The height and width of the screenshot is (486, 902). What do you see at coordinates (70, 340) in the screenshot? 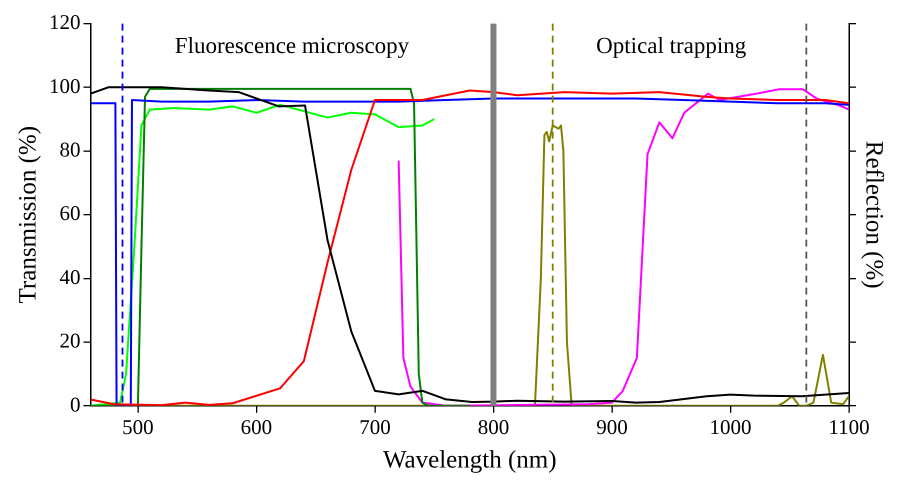
I see `y-tick-label: 20` at bounding box center [70, 340].